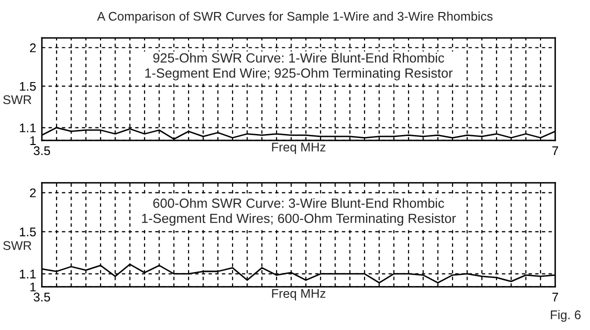 The height and width of the screenshot is (330, 590). I want to click on caption: Fig. 6, so click(565, 316).